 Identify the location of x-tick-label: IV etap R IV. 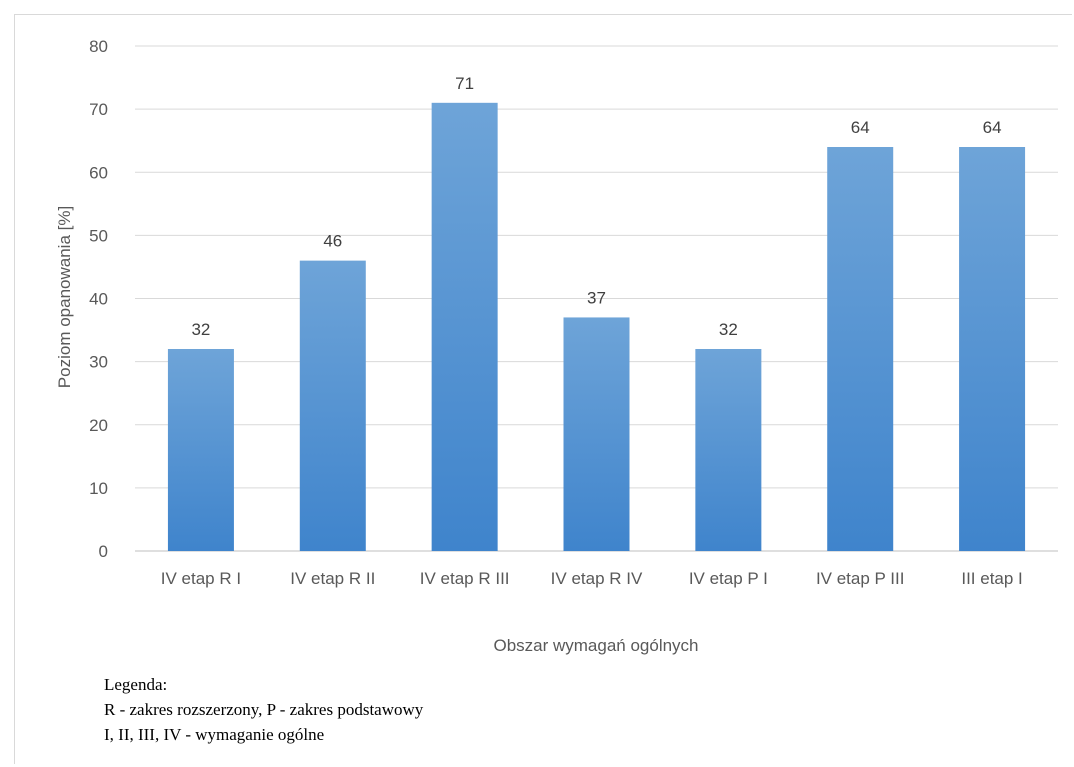
(597, 578).